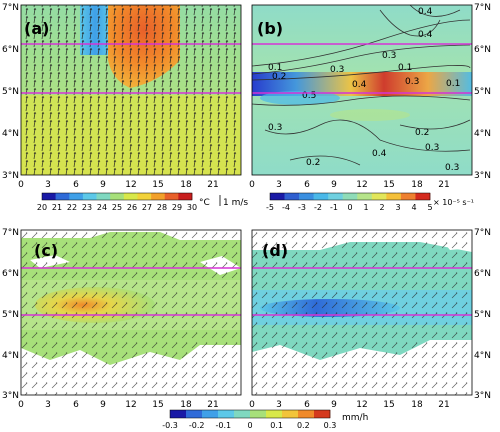  I want to click on colorbar-rain-tick-label: -0.1, so click(224, 425).